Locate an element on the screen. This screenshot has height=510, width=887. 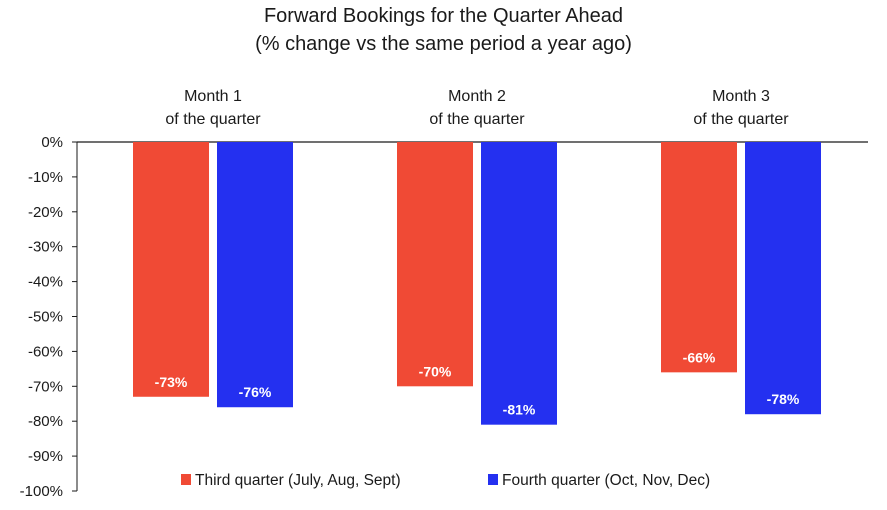
category-label: Month 2 is located at coordinates (477, 96).